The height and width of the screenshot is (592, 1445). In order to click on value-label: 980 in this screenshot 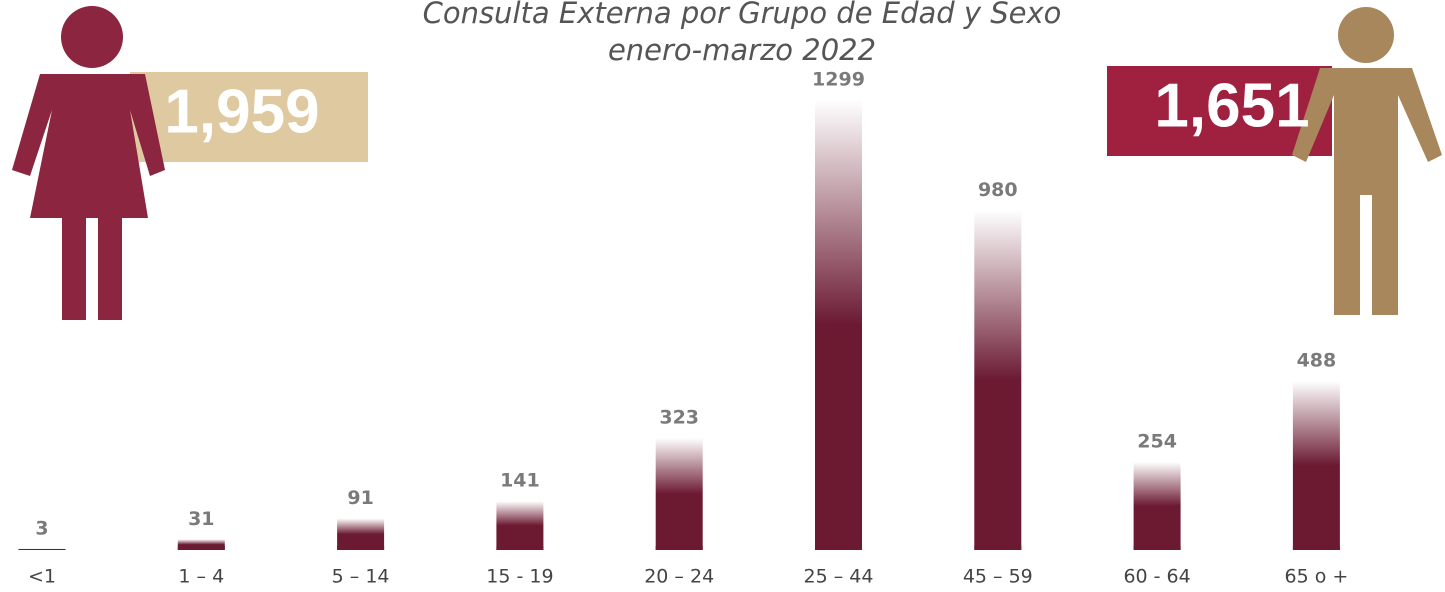, I will do `click(998, 190)`.